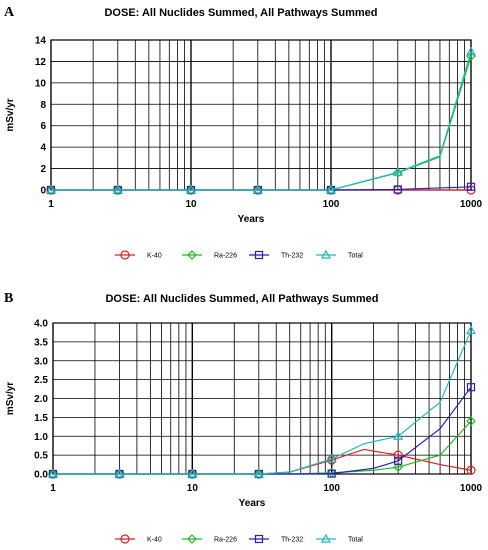  Describe the element at coordinates (43, 126) in the screenshot. I see `y-tick-label: 6` at that location.